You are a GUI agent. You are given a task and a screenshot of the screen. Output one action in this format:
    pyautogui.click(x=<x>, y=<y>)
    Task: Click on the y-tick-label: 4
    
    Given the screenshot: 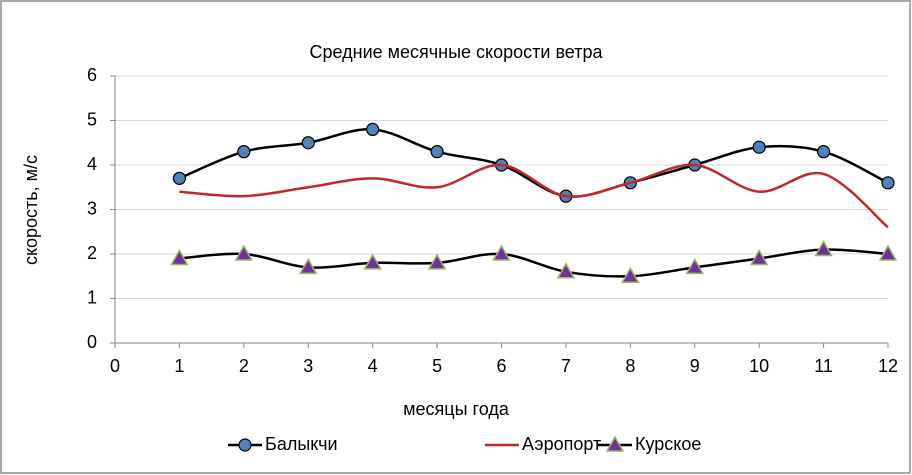 What is the action you would take?
    pyautogui.click(x=92, y=164)
    